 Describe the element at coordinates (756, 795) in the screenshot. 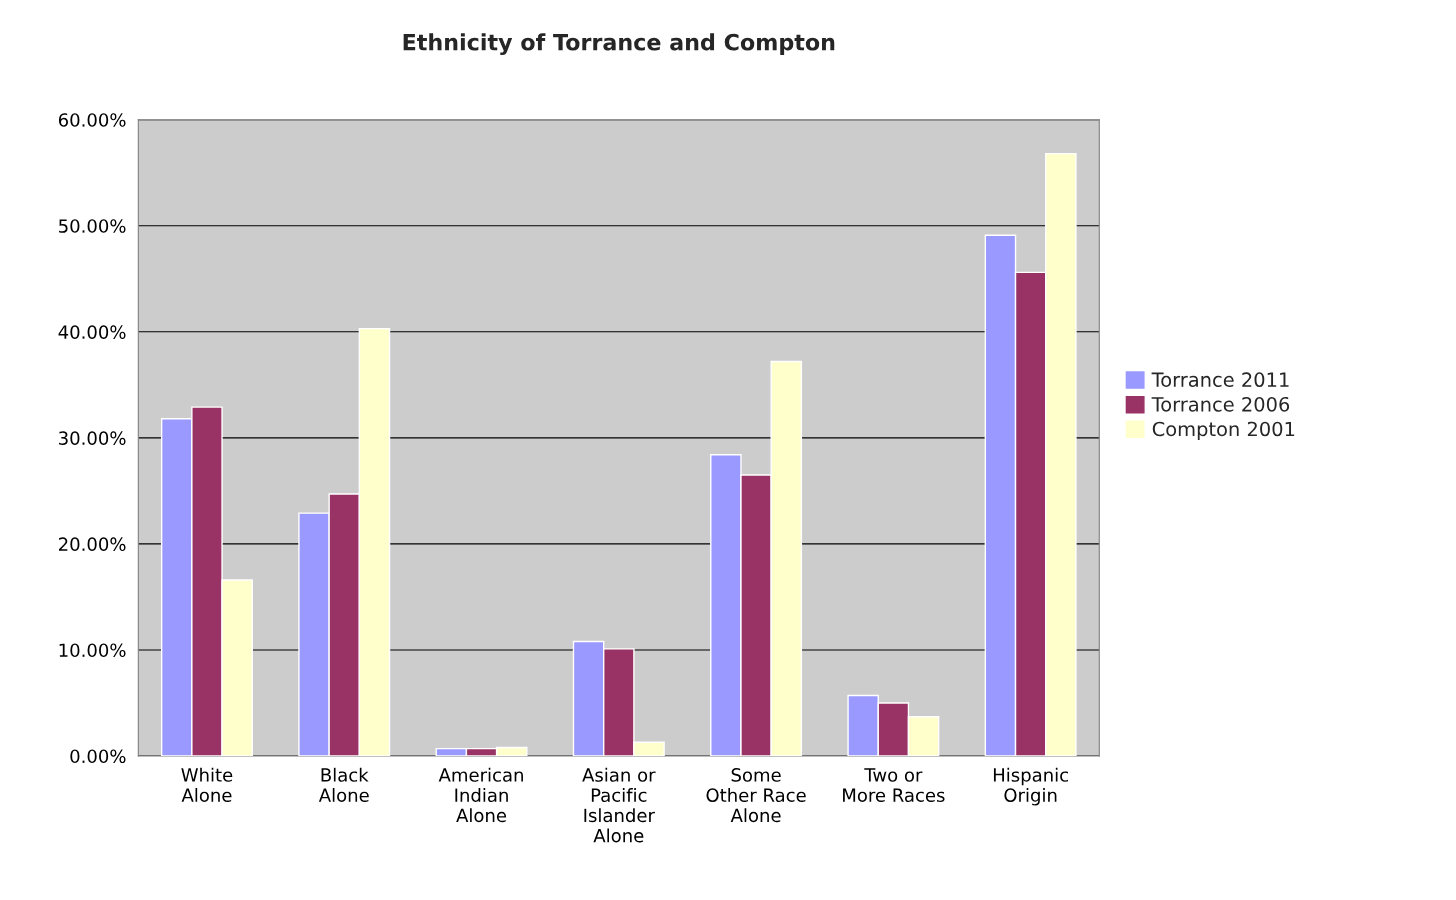

I see `x-tick-label: Some Other Race Alone` at that location.